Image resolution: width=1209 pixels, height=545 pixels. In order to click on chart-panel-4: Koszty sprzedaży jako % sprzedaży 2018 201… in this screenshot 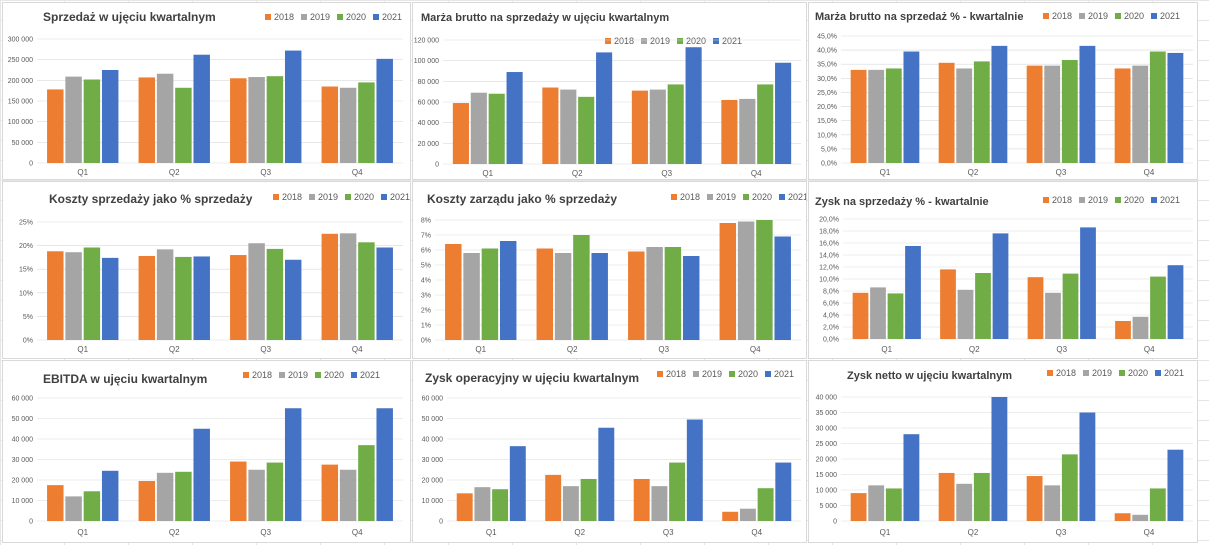, I will do `click(206, 270)`.